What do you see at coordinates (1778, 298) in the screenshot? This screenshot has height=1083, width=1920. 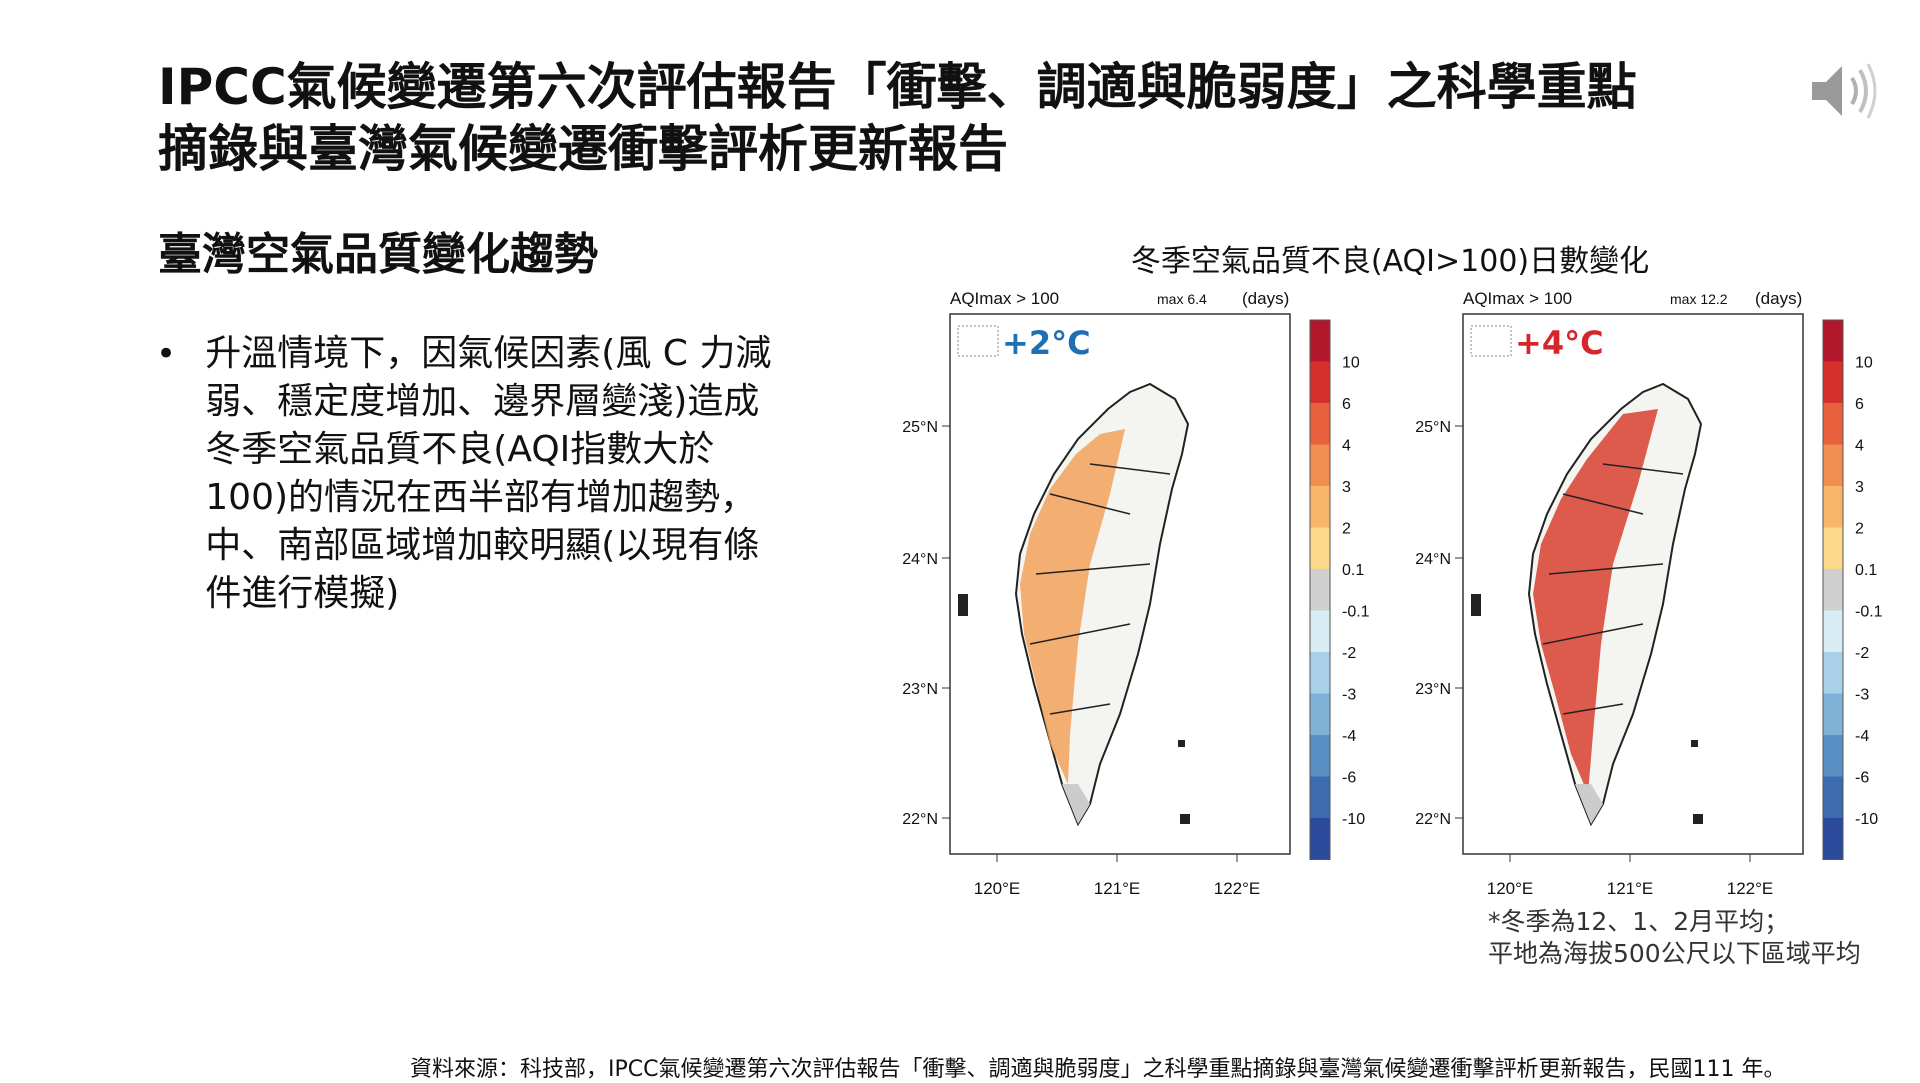 I see `panel-header-units: (days)` at bounding box center [1778, 298].